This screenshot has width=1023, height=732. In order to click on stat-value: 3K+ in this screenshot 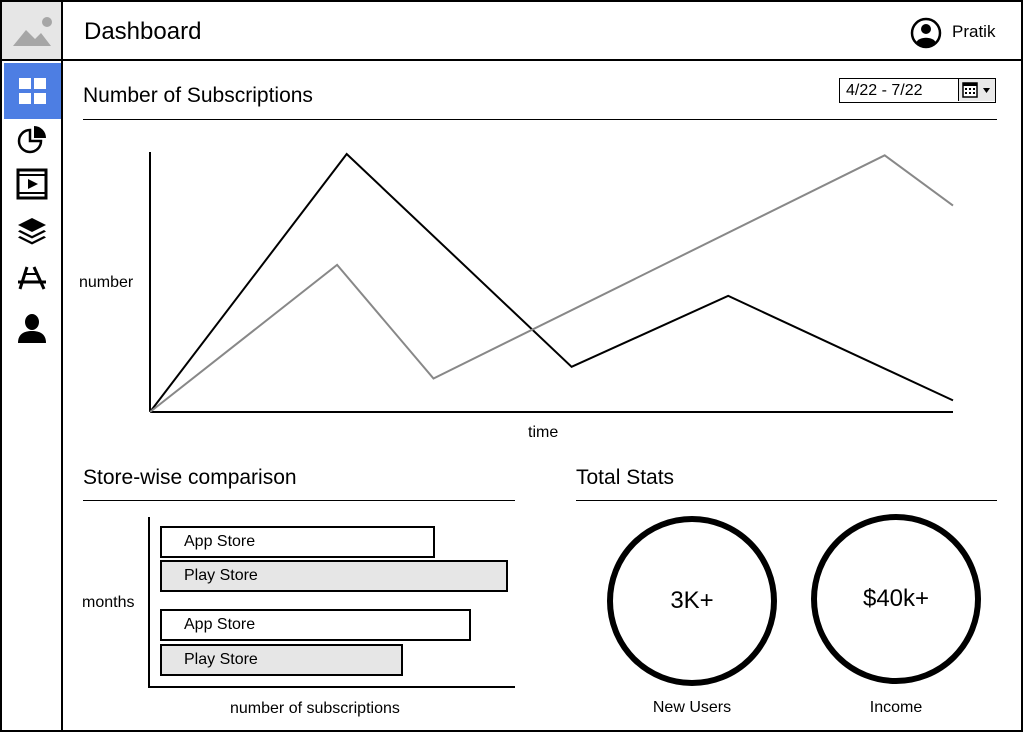, I will do `click(692, 600)`.